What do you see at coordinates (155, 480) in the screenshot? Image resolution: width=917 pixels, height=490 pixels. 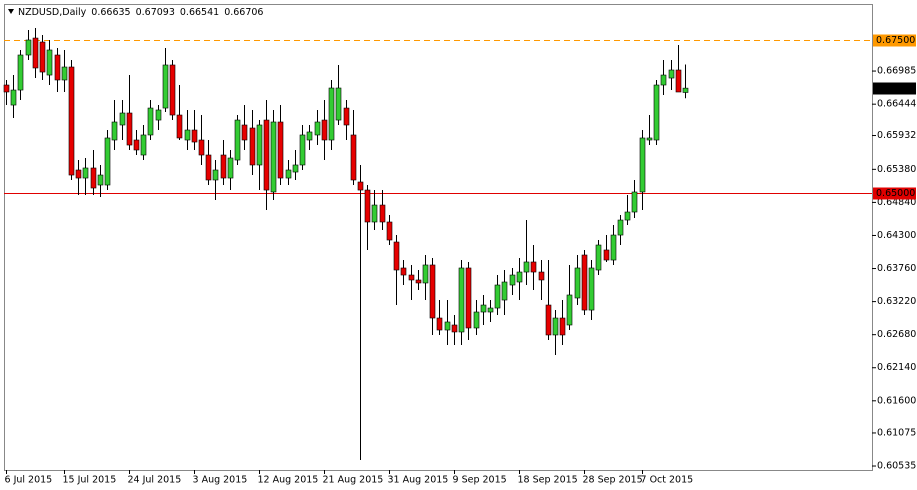 I see `x-tick-label: 24 Jul 2015` at bounding box center [155, 480].